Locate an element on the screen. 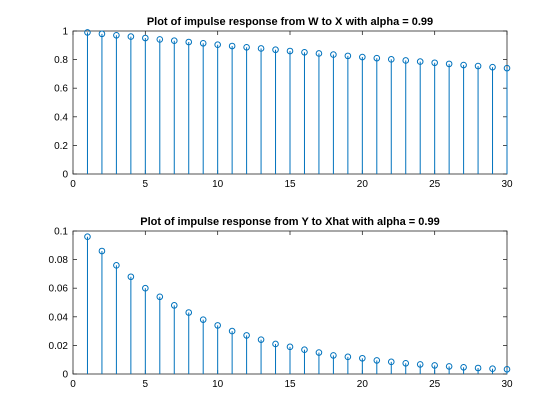 The image size is (560, 420). bottom-x-tick-label: 15 is located at coordinates (290, 384).